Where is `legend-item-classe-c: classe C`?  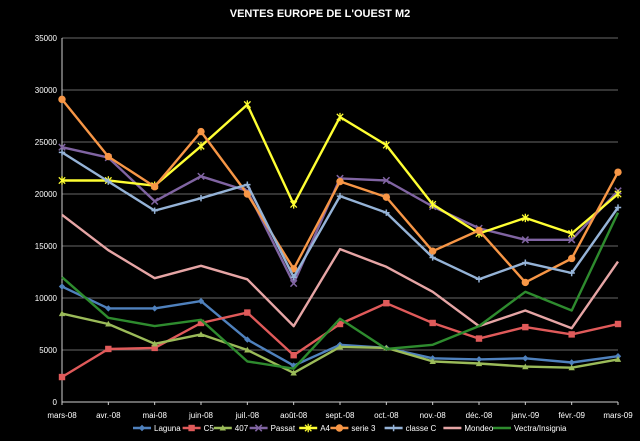 legend-item-classe-c: classe C is located at coordinates (410, 428).